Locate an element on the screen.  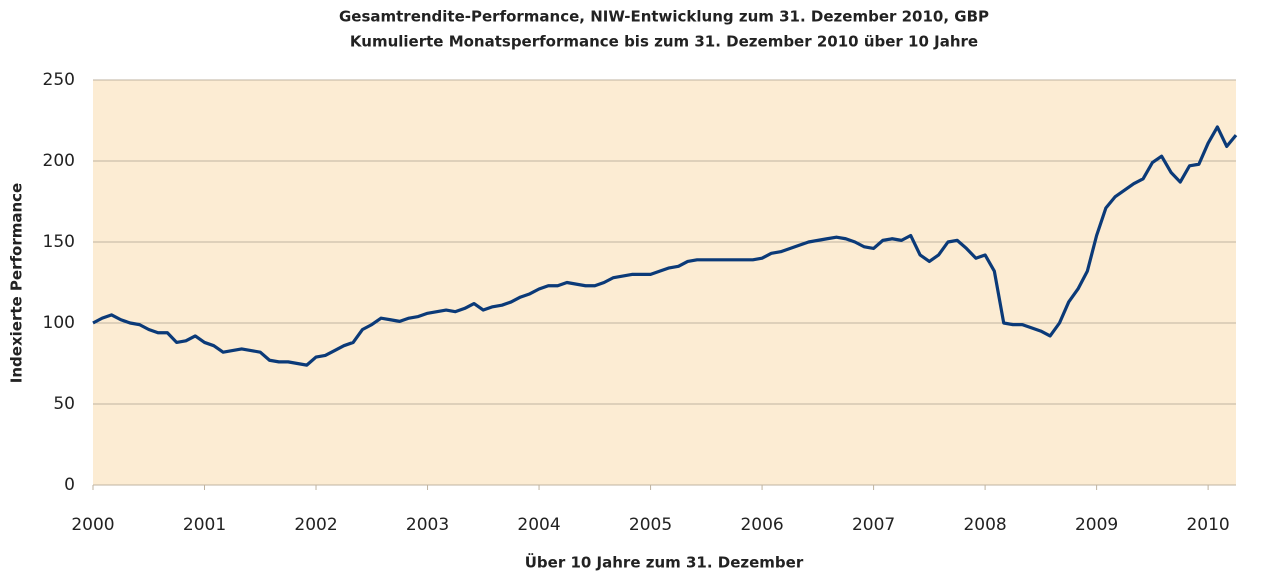
y-tick-label: 150 is located at coordinates (59, 242).